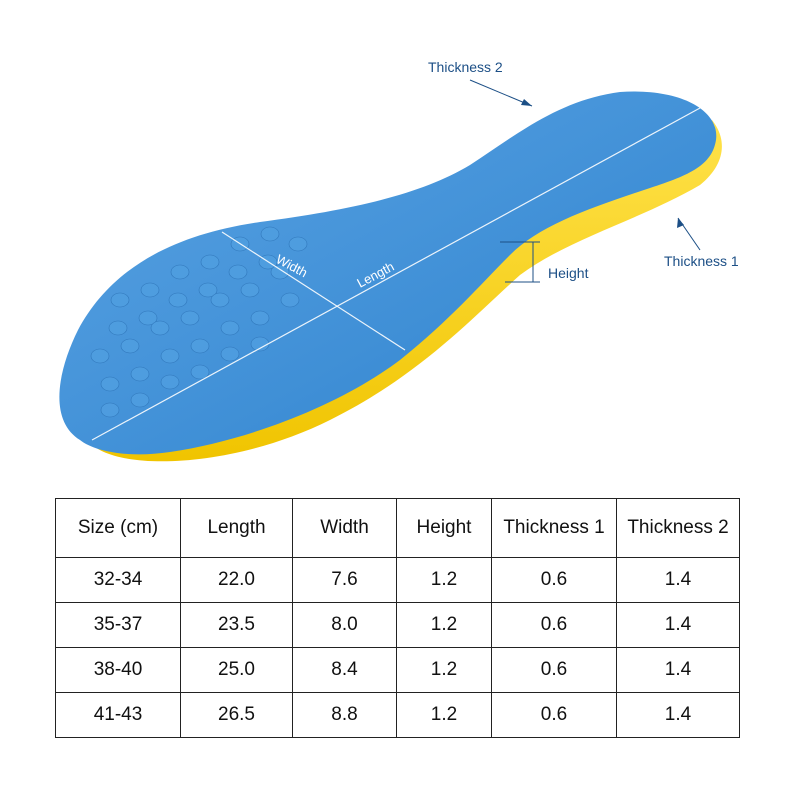 Image resolution: width=800 pixels, height=800 pixels. I want to click on thickness-1-label: Thickness 1, so click(701, 261).